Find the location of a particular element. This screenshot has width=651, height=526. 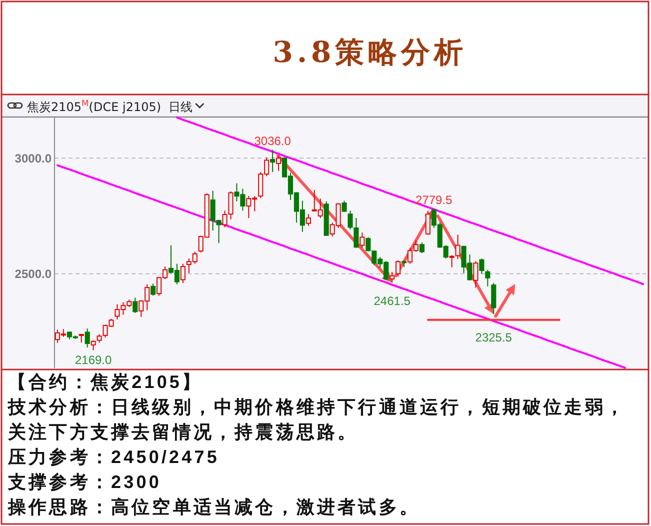

annotation: 2169.0 is located at coordinates (93, 360).